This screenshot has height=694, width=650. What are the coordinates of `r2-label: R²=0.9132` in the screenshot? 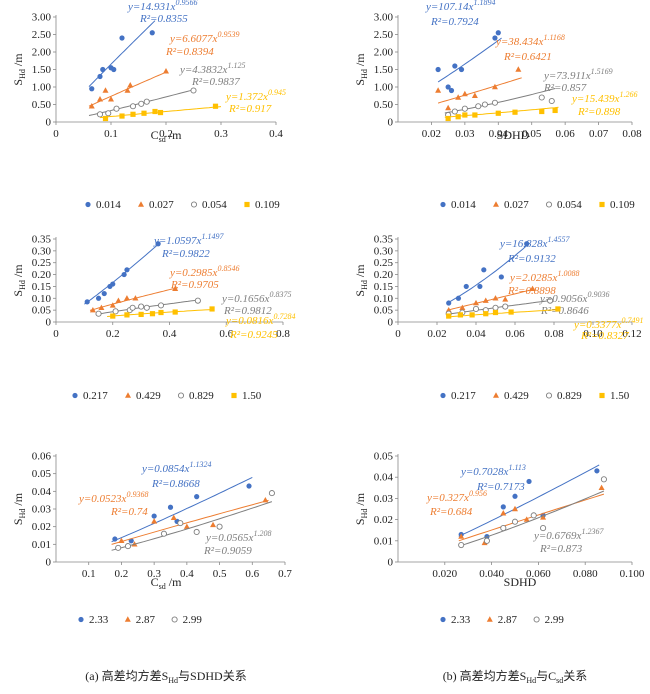 It's located at (531, 259).